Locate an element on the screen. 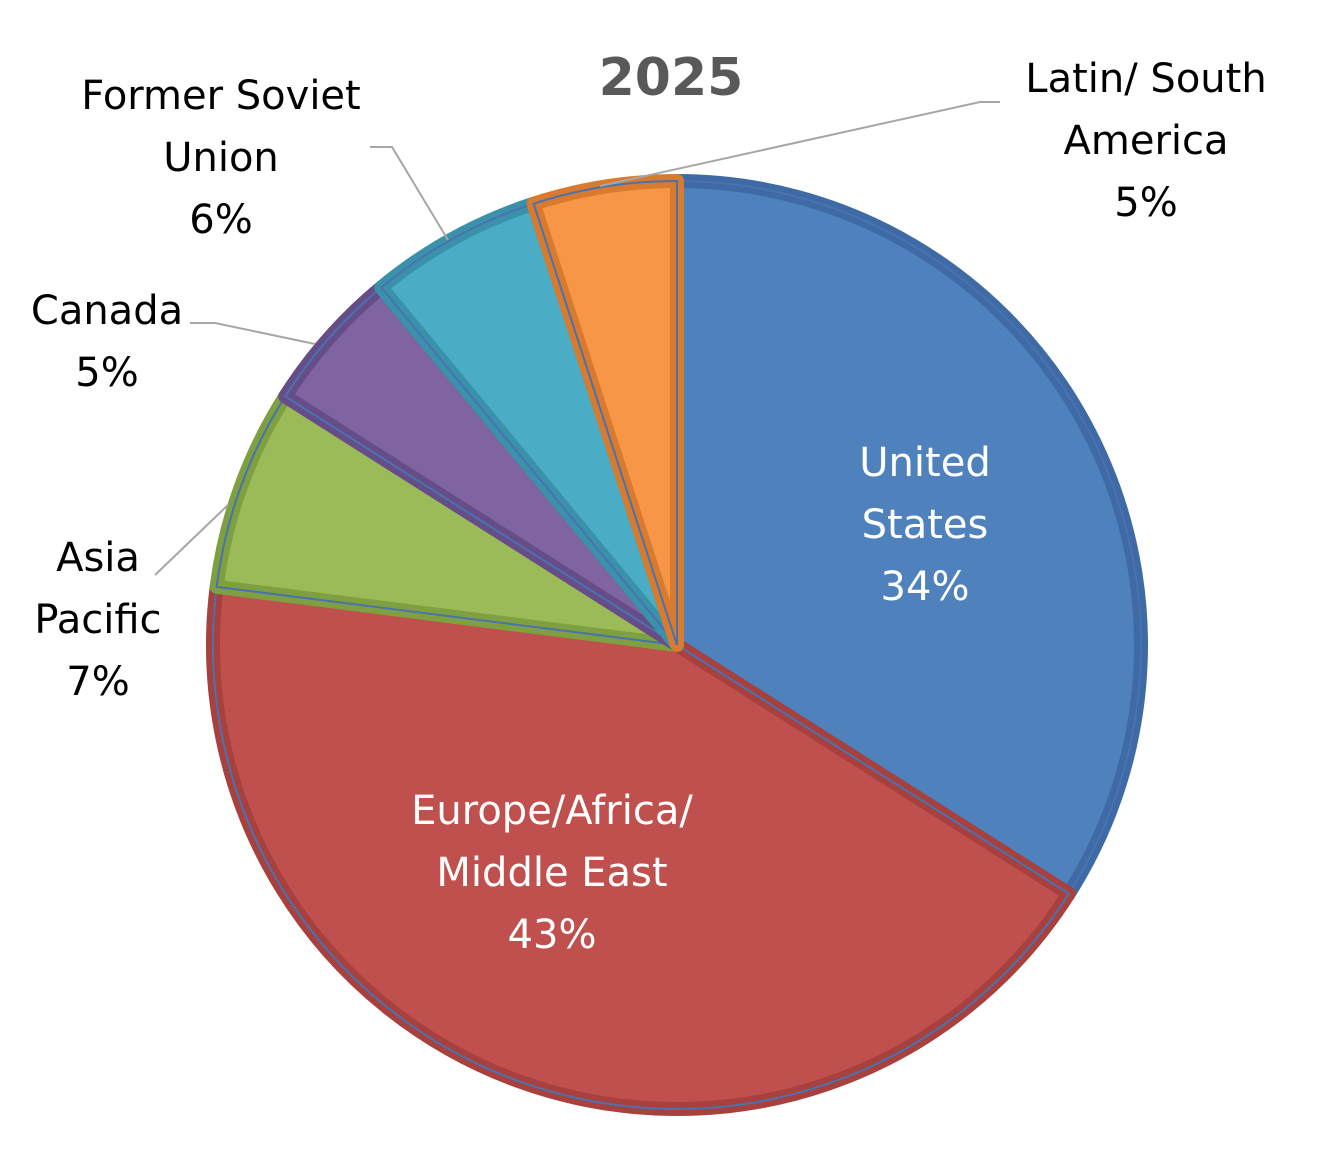 The image size is (1342, 1153). slice-category-label: Latin/ South is located at coordinates (1145, 79).